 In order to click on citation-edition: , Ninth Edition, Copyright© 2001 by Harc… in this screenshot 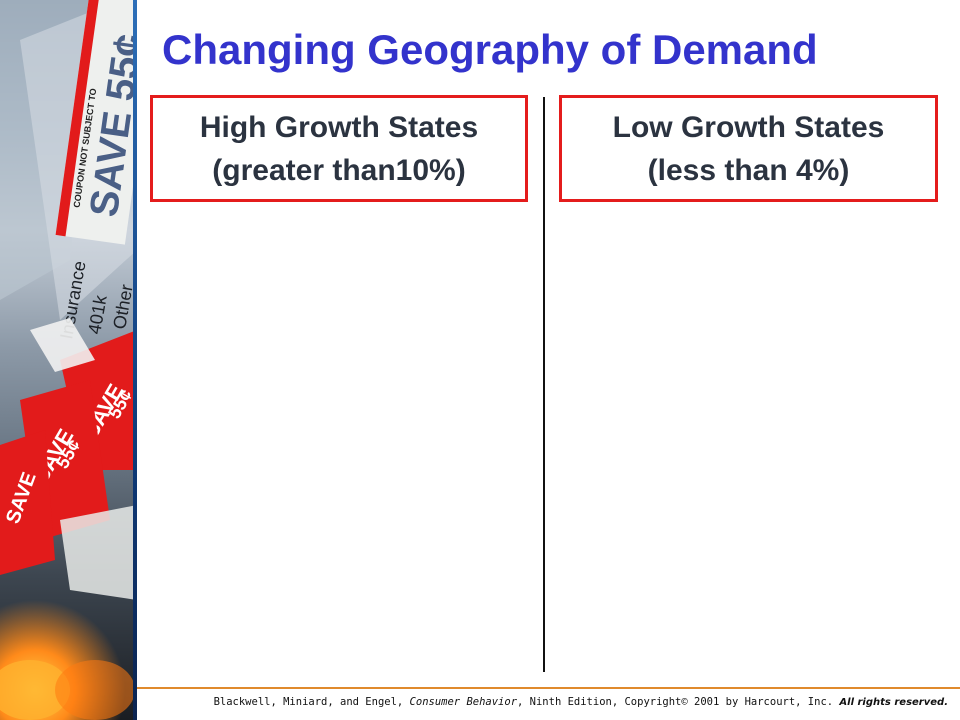, I will do `click(678, 702)`.